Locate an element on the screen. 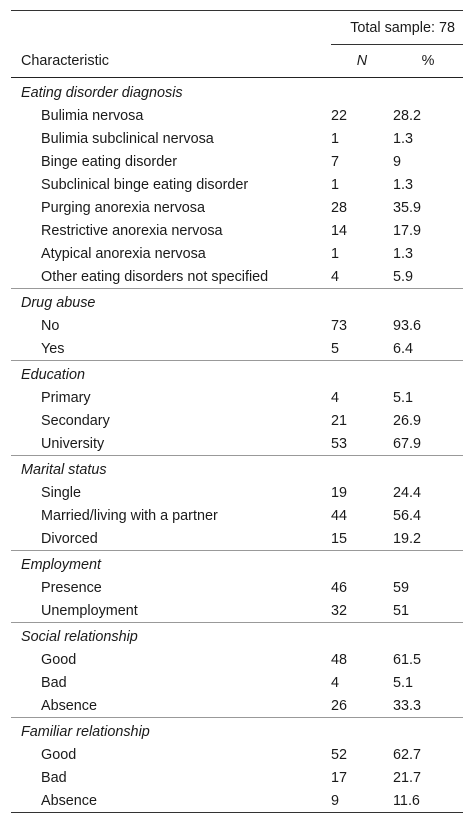 The width and height of the screenshot is (475, 820). row-percent-value: 93.6 is located at coordinates (407, 325).